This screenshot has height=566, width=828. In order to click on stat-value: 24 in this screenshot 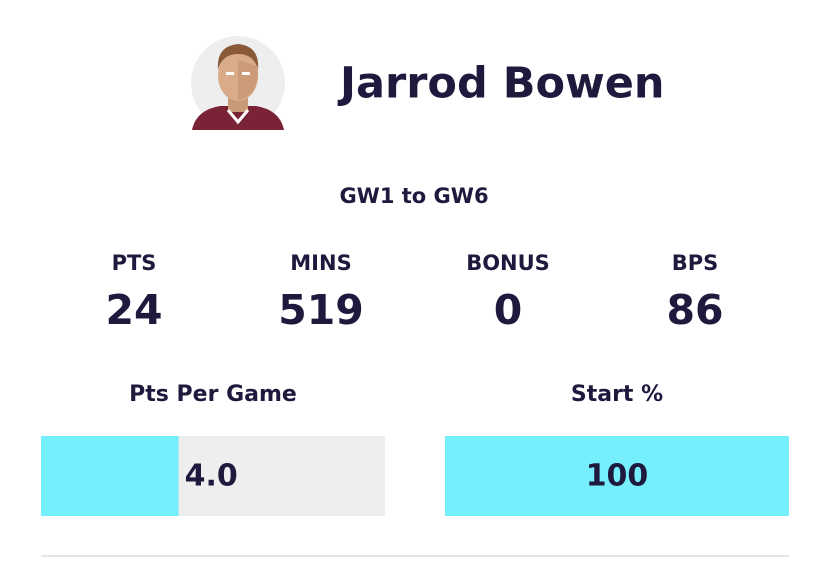, I will do `click(133, 310)`.